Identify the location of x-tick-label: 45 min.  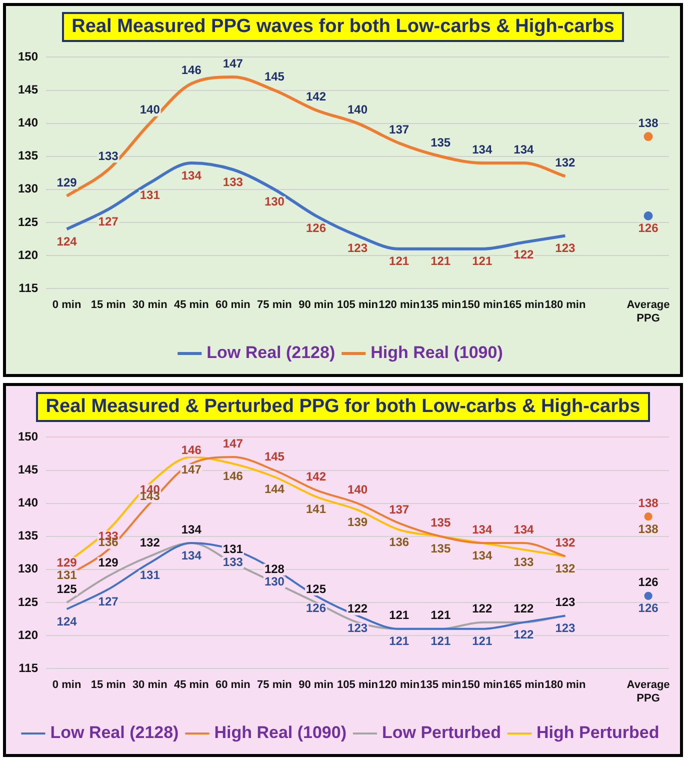
(192, 305).